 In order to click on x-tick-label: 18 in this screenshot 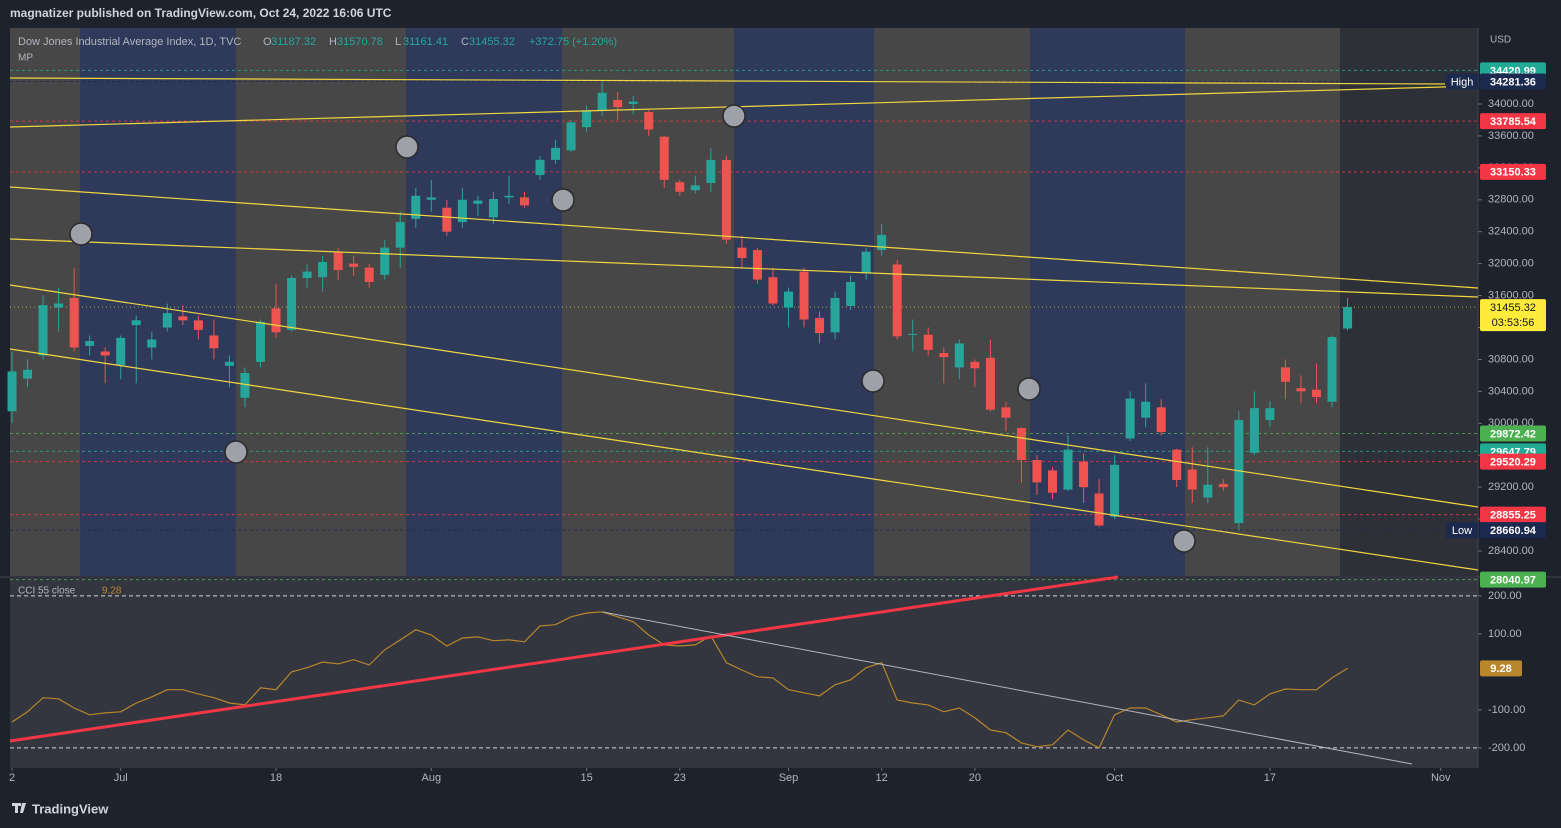, I will do `click(276, 778)`.